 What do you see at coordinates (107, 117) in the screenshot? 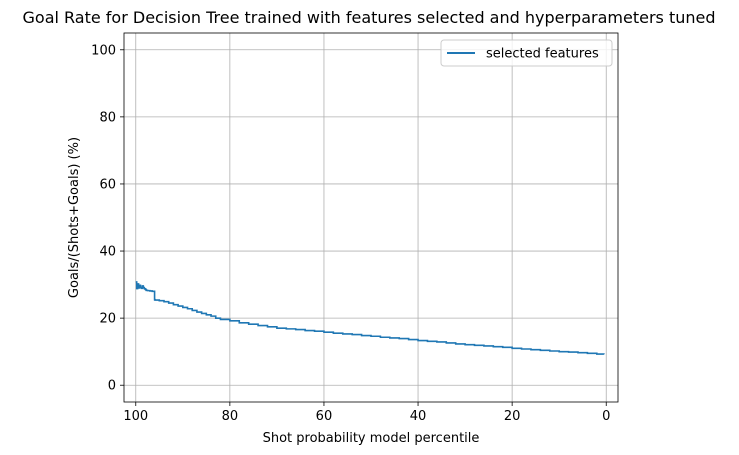
I see `y-tick-label: 80` at bounding box center [107, 117].